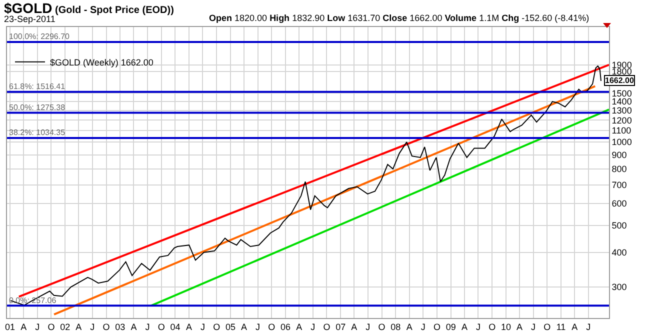 The image size is (655, 332). What do you see at coordinates (622, 142) in the screenshot?
I see `y-tick-label: 1000` at bounding box center [622, 142].